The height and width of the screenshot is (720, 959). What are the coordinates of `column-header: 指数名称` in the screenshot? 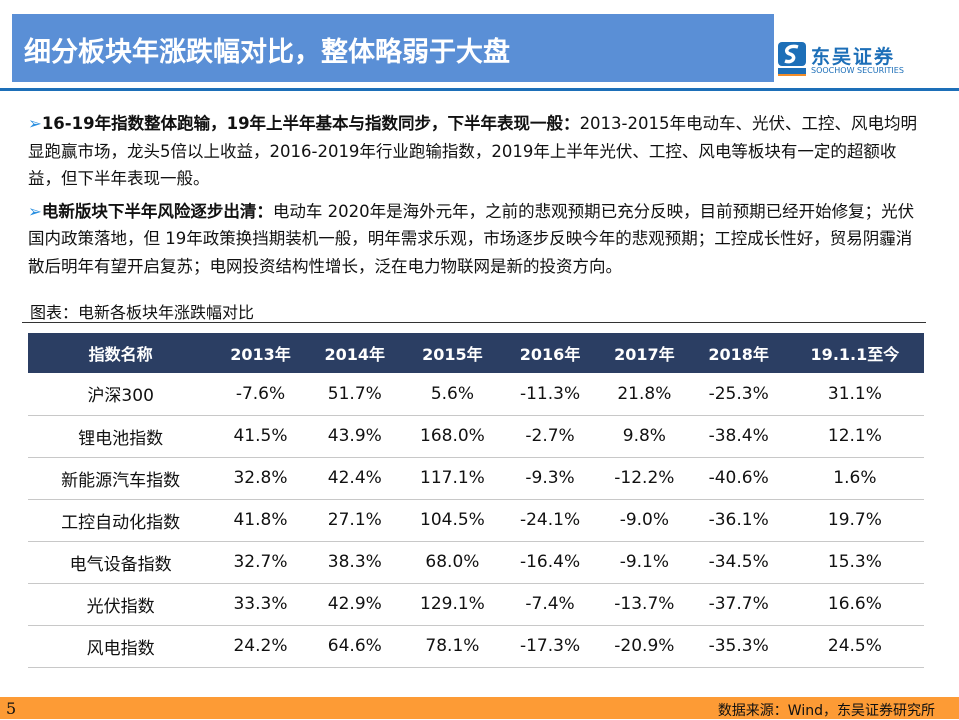 It's located at (121, 353).